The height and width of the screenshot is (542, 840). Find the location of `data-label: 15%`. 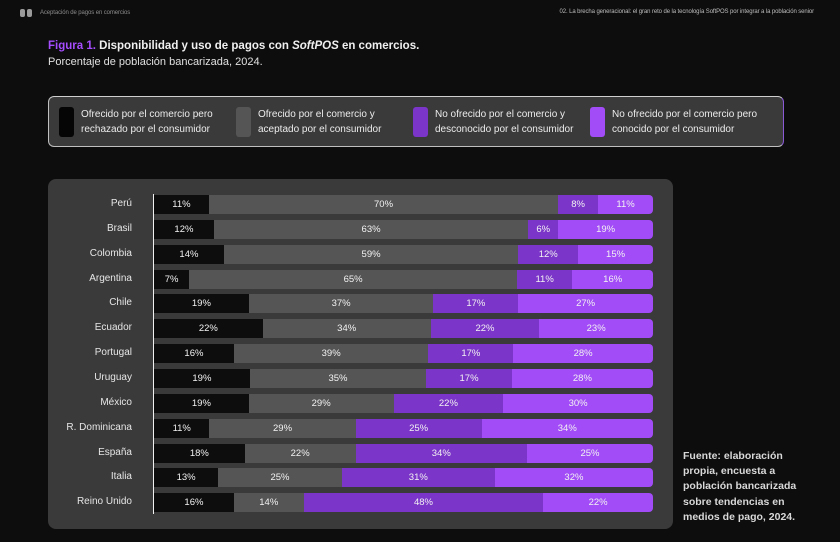

data-label: 15% is located at coordinates (616, 254).